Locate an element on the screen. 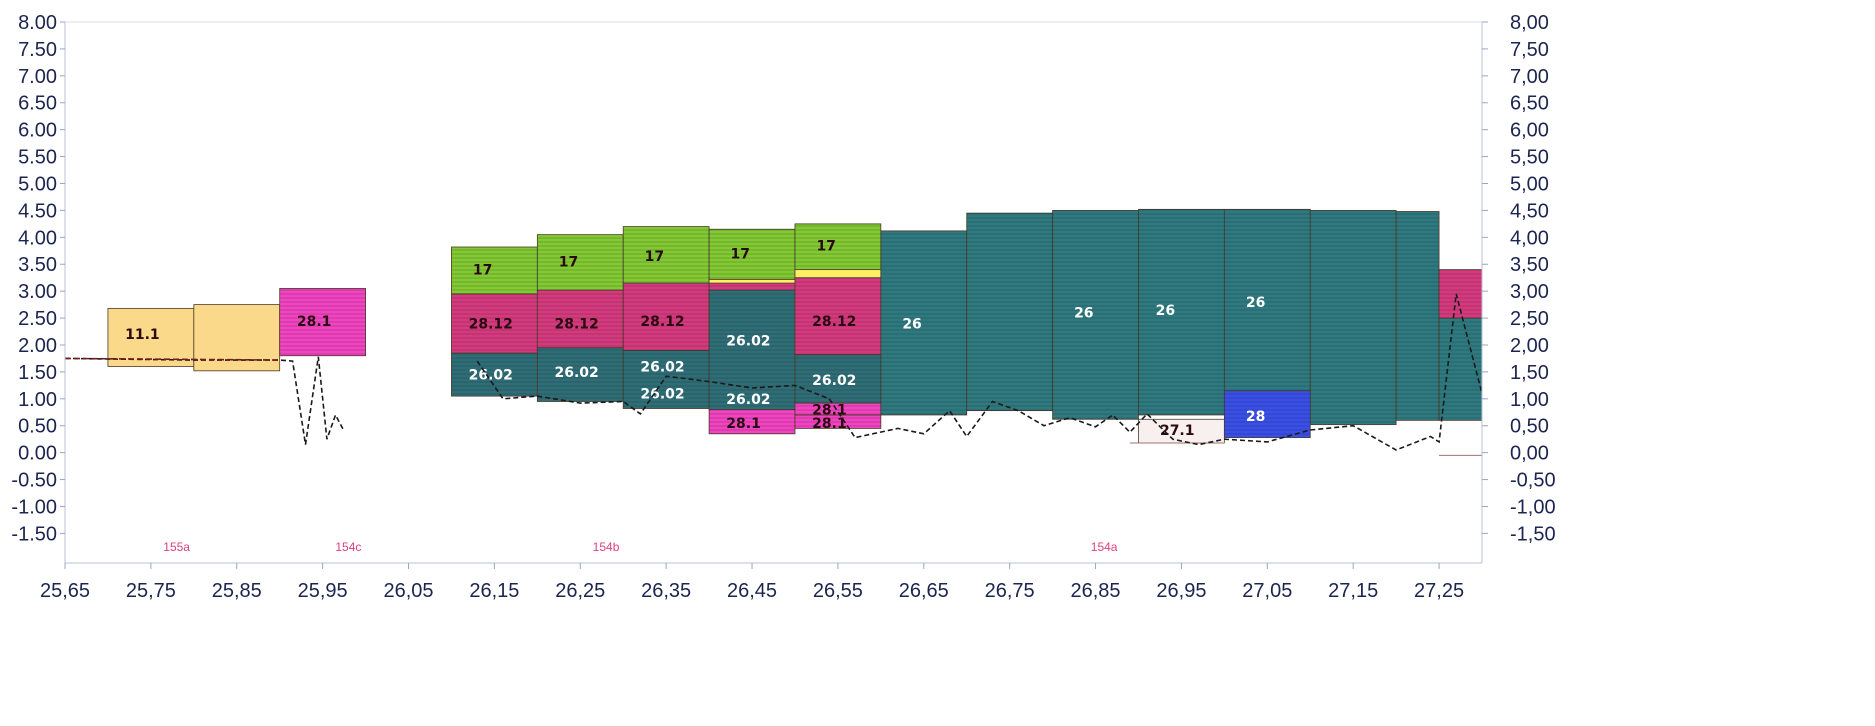  y-tick-left-label: 2.00 is located at coordinates (37, 346).